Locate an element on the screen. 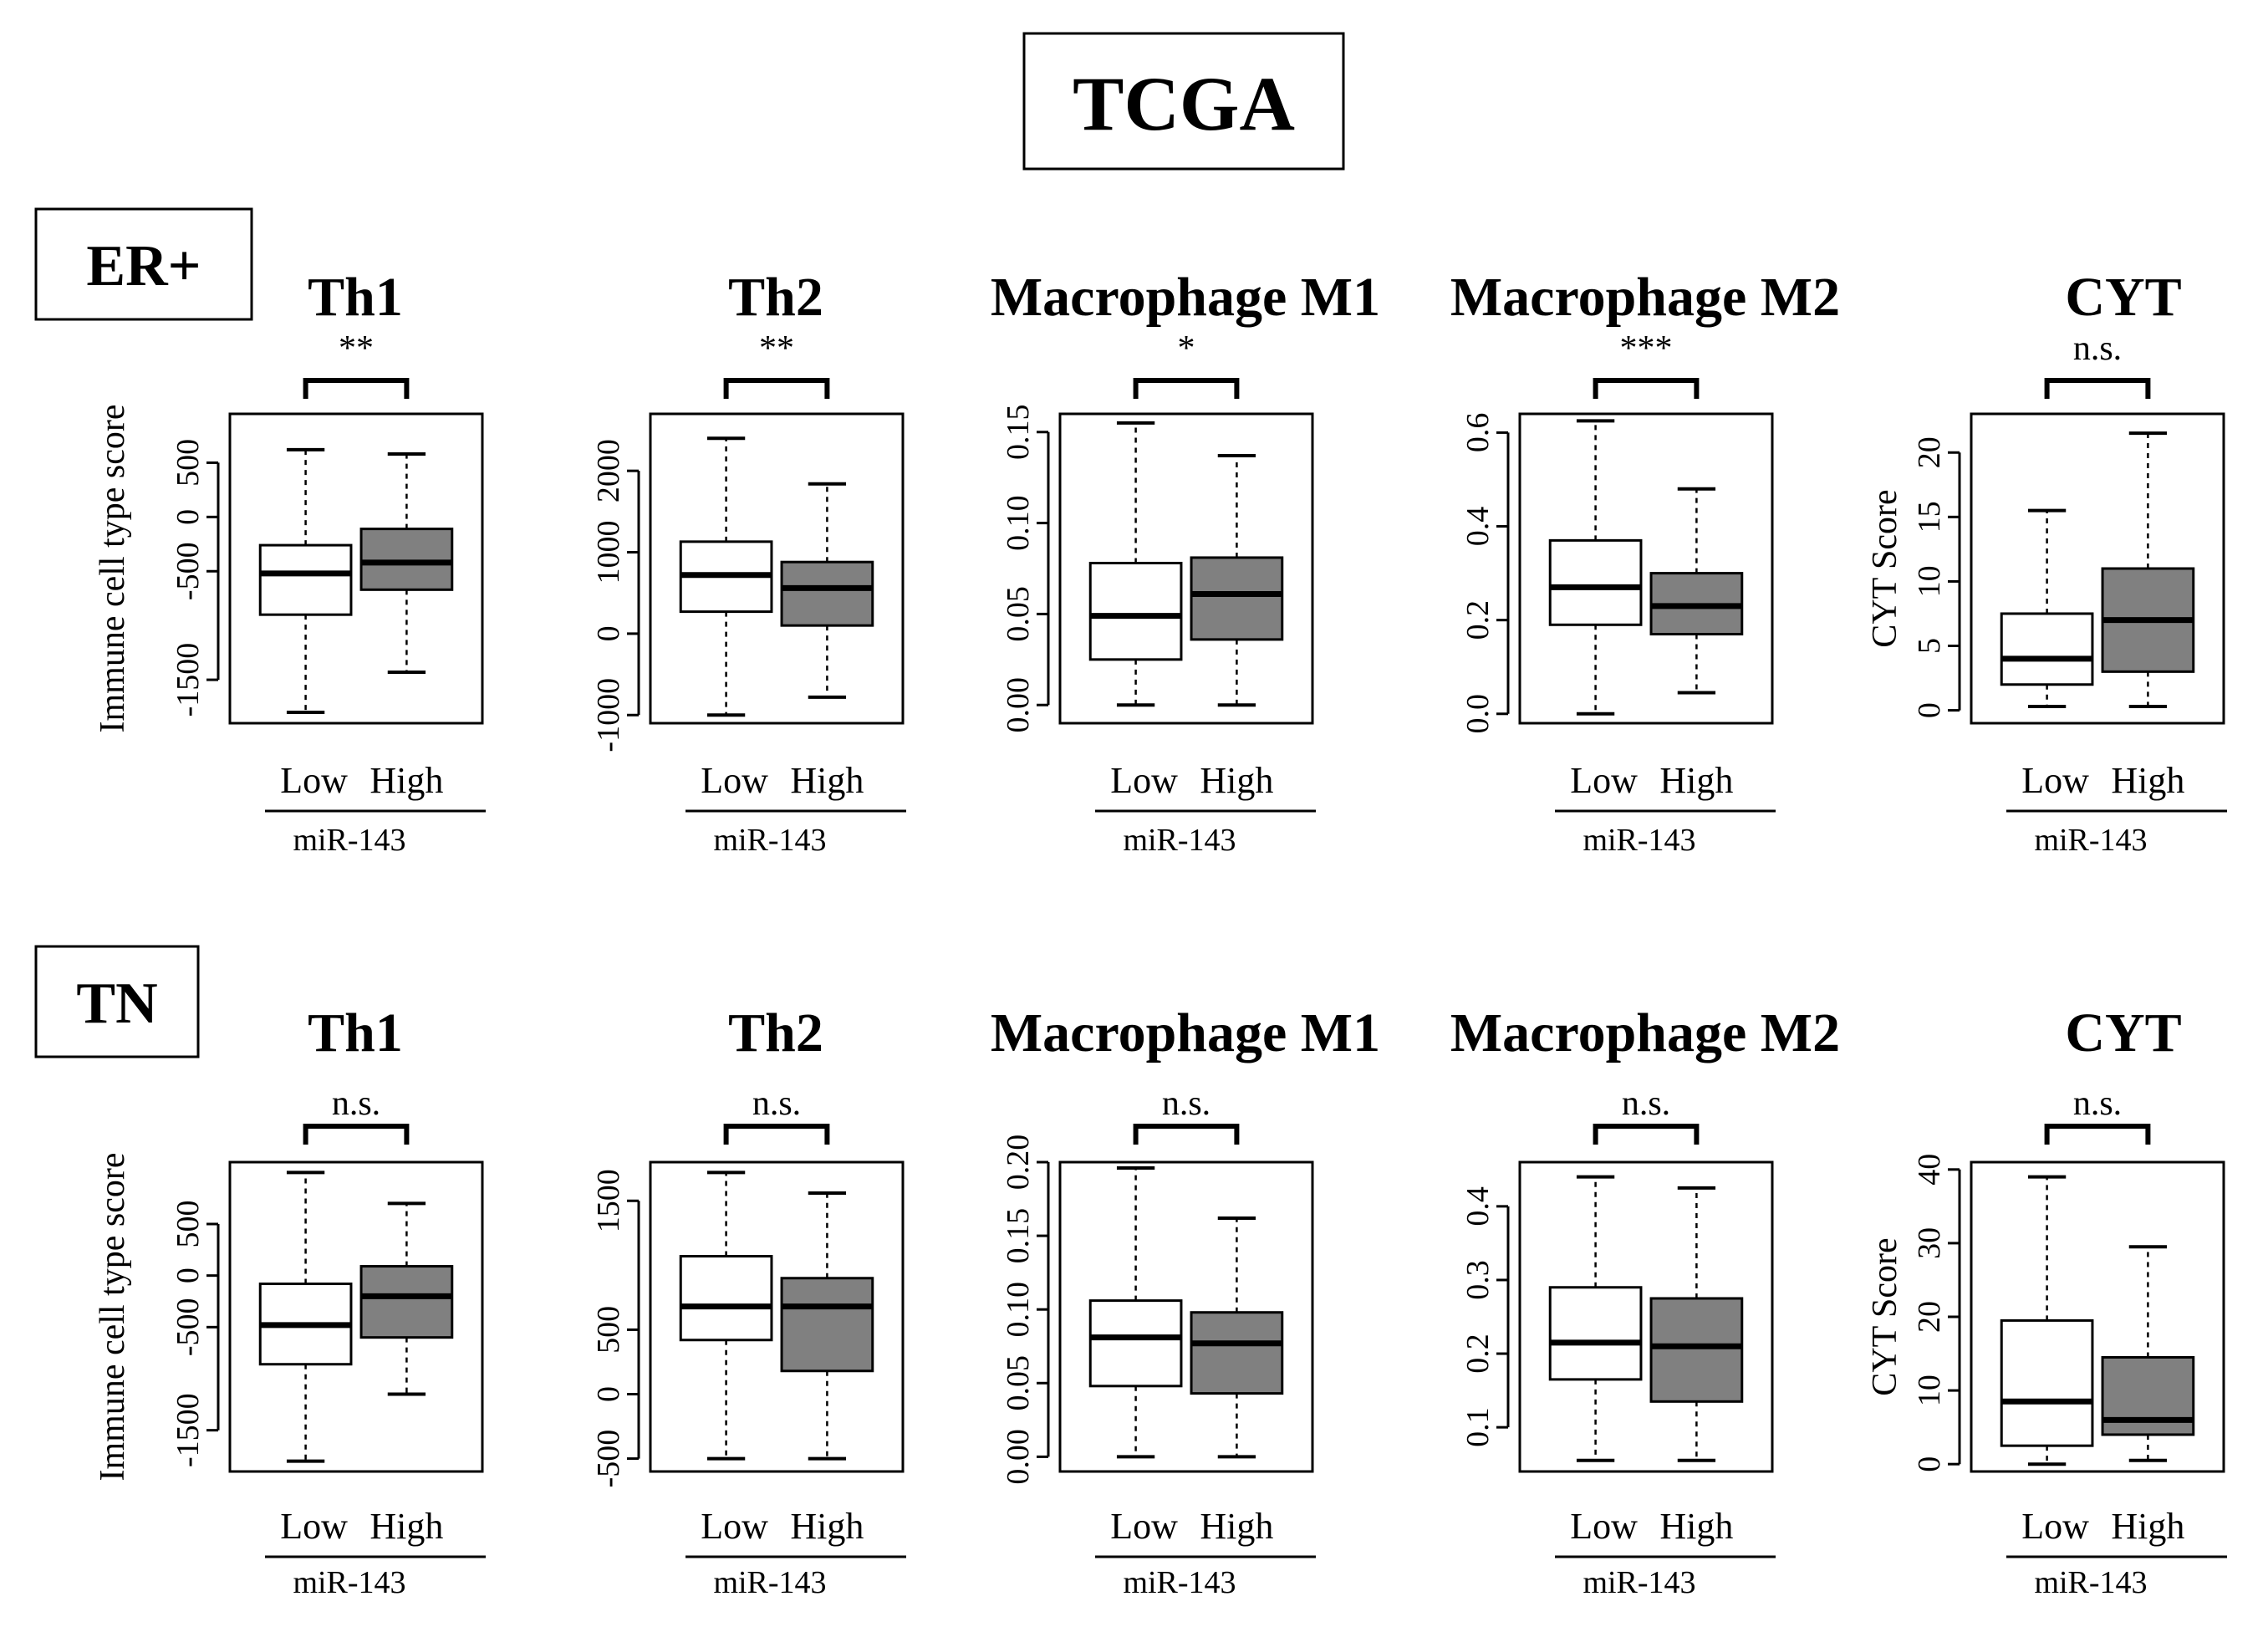 Image resolution: width=2268 pixels, height=1627 pixels. er-pos-panel-5-low-box is located at coordinates (2047, 649).